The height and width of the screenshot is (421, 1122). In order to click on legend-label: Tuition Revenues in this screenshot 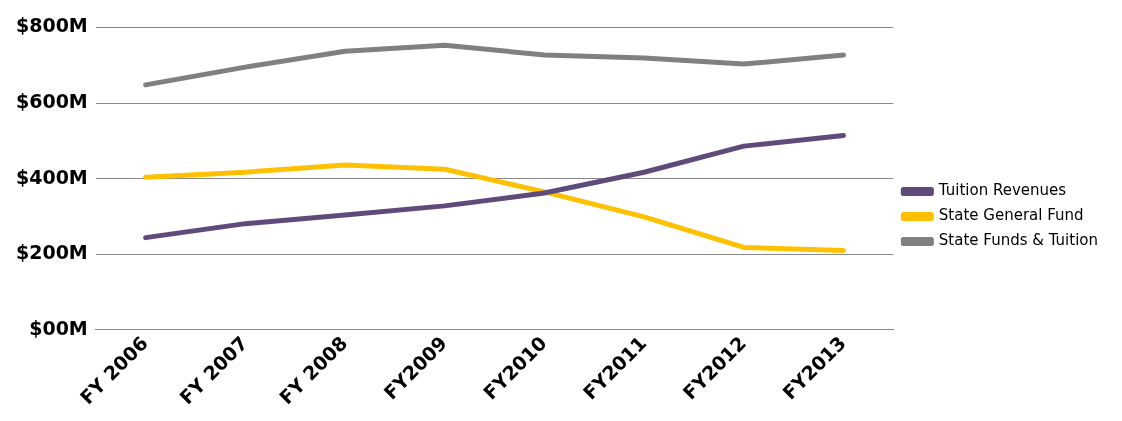, I will do `click(1002, 190)`.